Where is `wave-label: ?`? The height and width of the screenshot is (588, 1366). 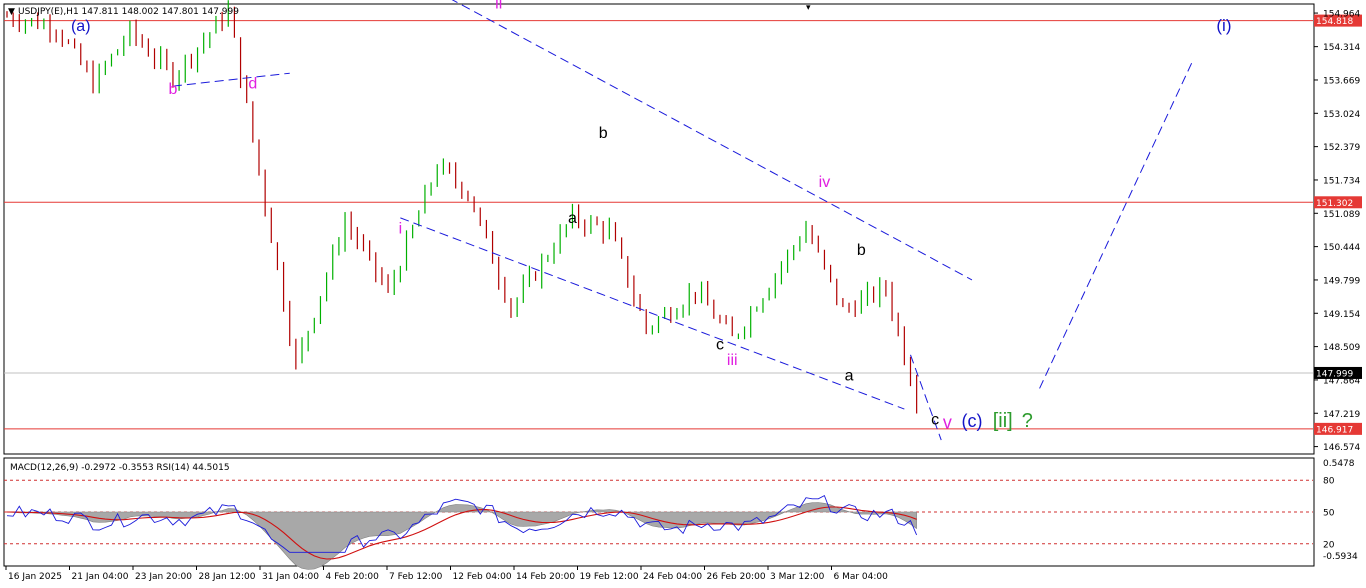 wave-label: ? is located at coordinates (1027, 421).